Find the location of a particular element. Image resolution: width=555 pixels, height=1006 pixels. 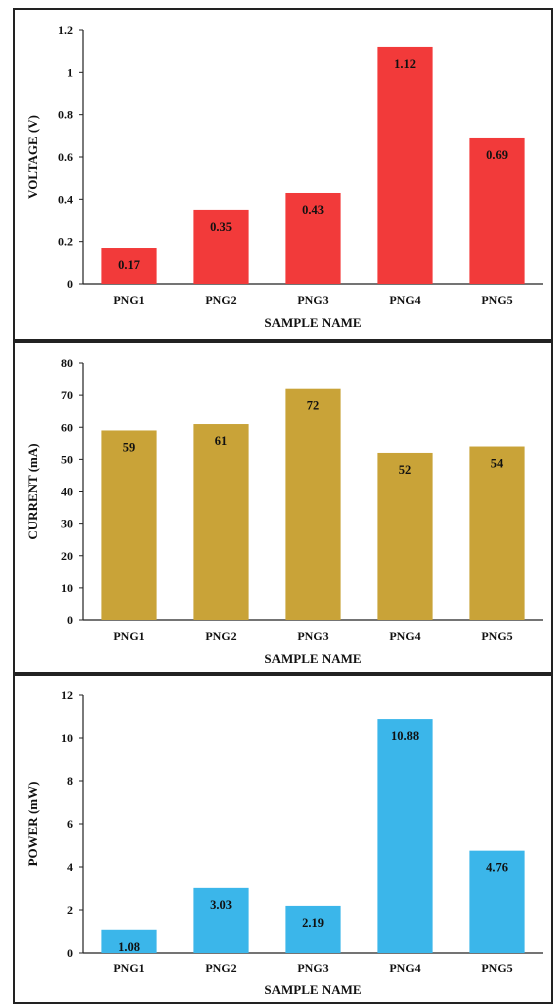

y-tick-label: 0.8 is located at coordinates (65, 115).